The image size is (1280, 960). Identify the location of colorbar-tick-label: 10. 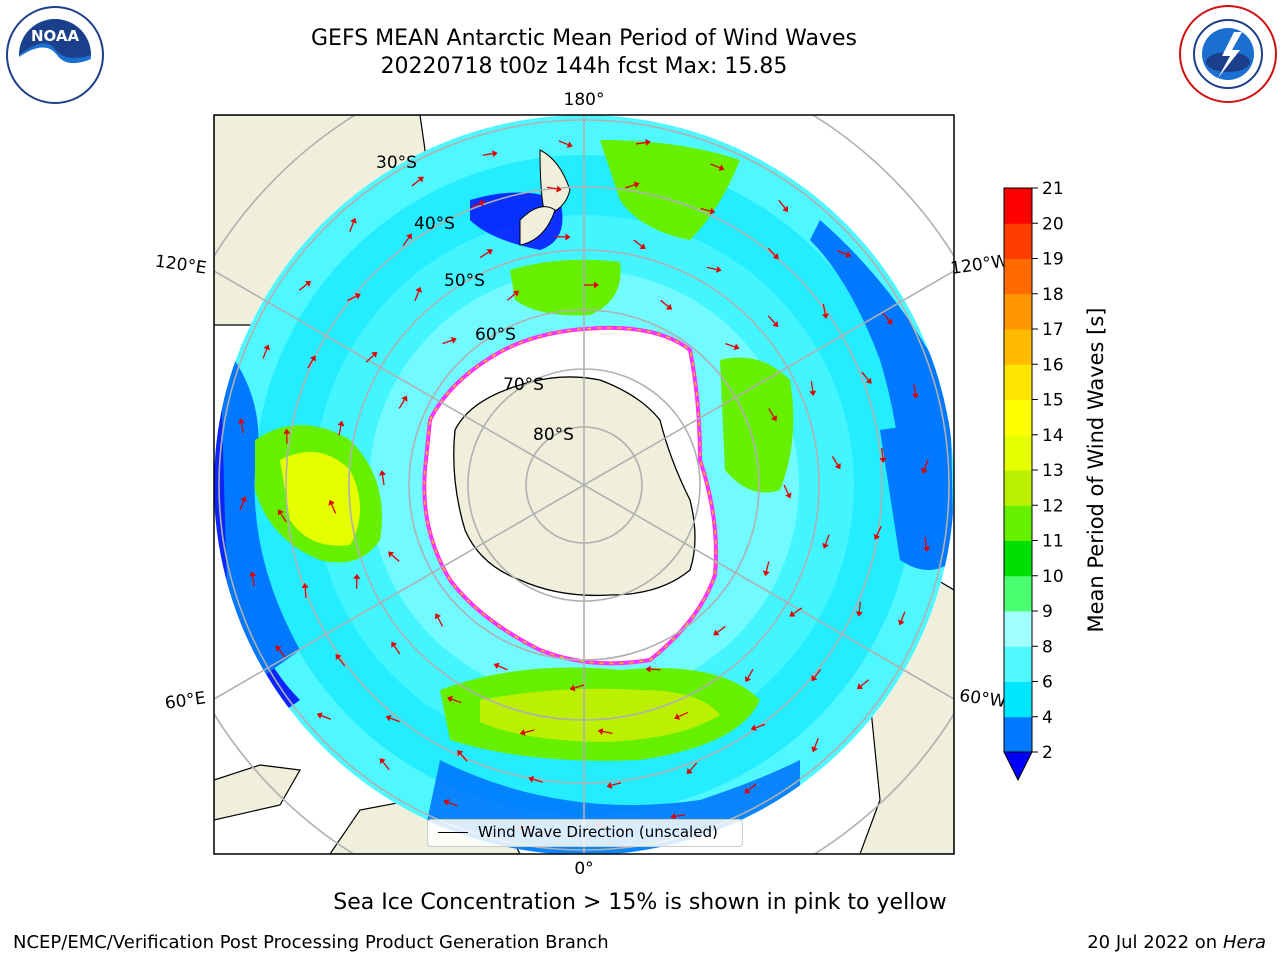
(1053, 577).